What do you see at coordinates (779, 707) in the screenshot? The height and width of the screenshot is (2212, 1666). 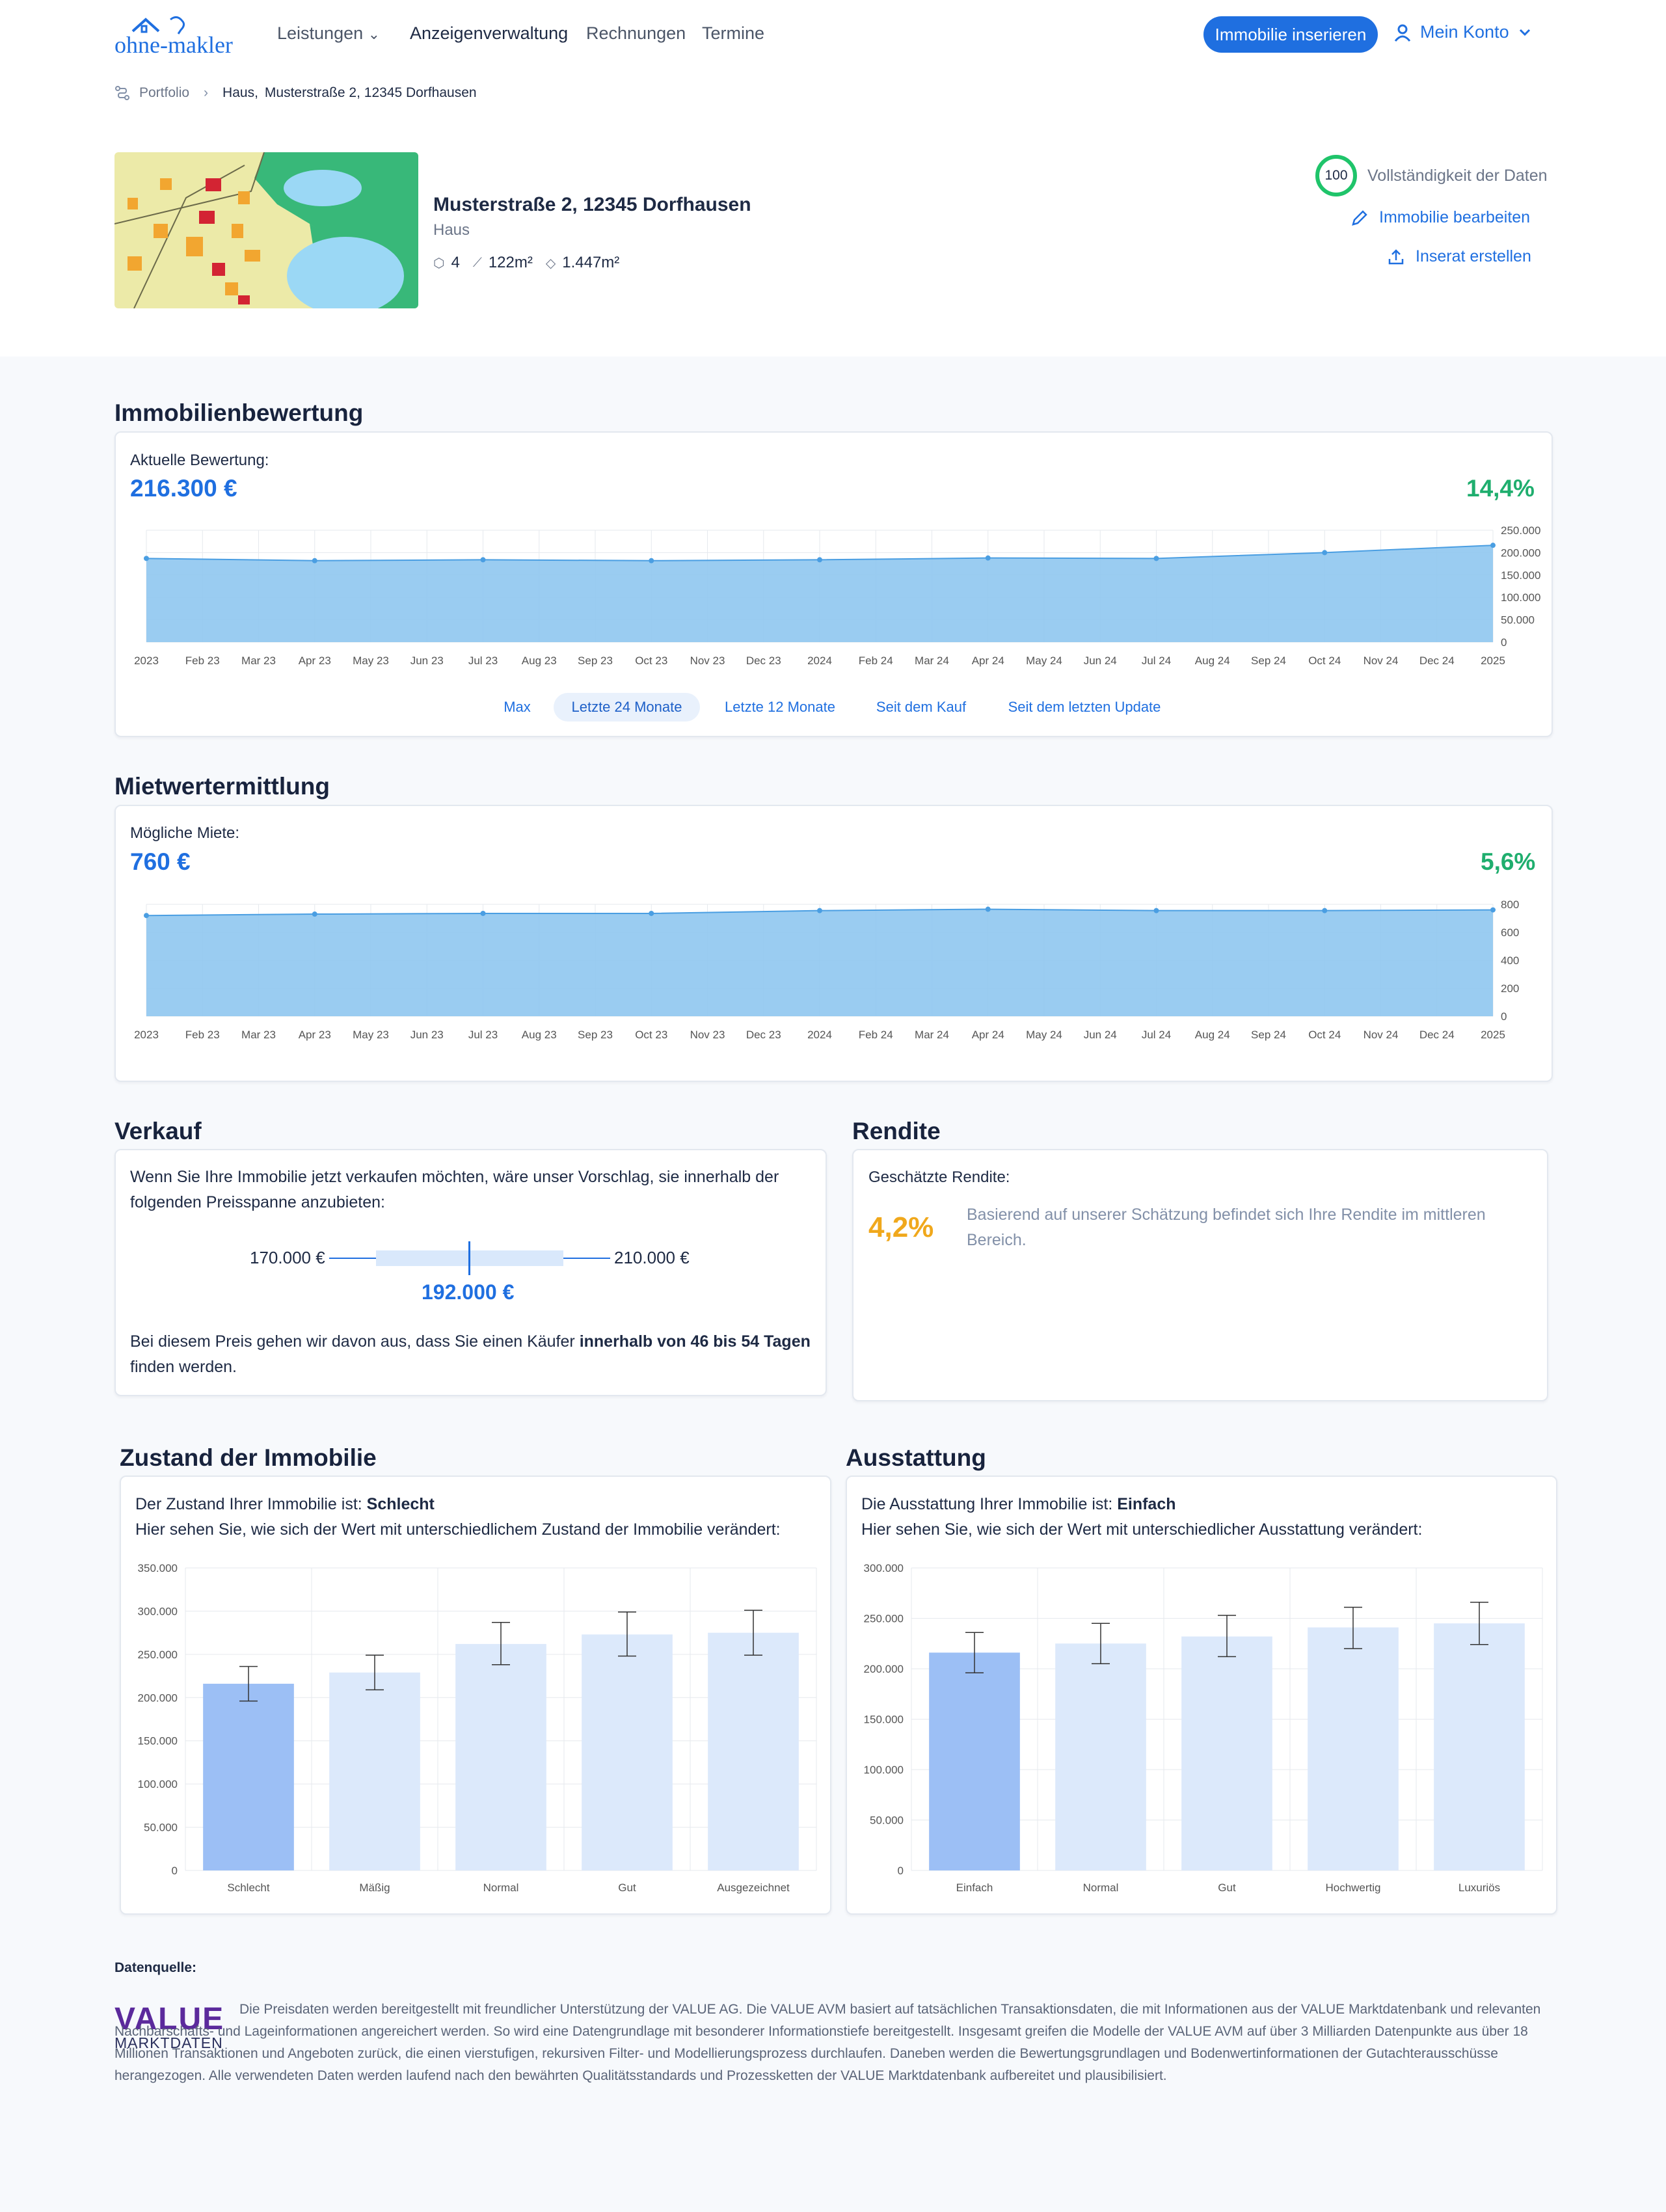 I see `range-12-months-button: Letzte 12 Monate` at bounding box center [779, 707].